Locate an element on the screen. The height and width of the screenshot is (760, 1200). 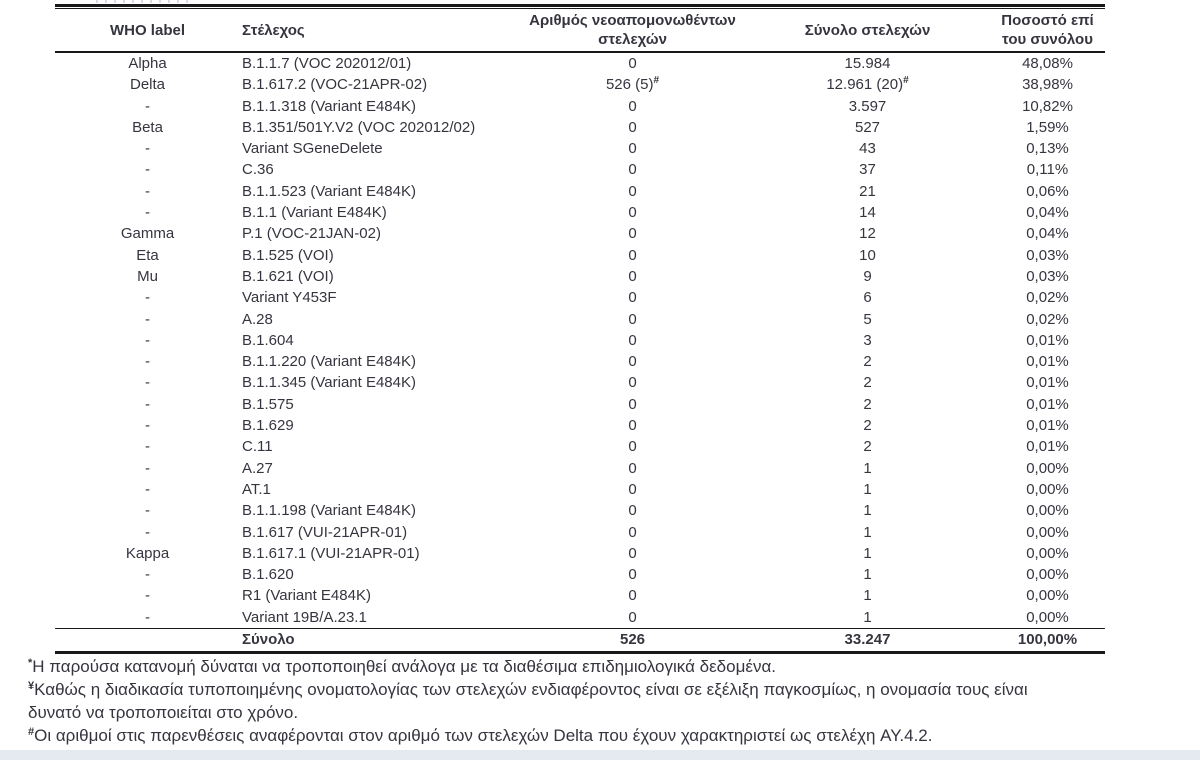
strain-cell: B.1.1.220 (Variant E484K) is located at coordinates (329, 362).